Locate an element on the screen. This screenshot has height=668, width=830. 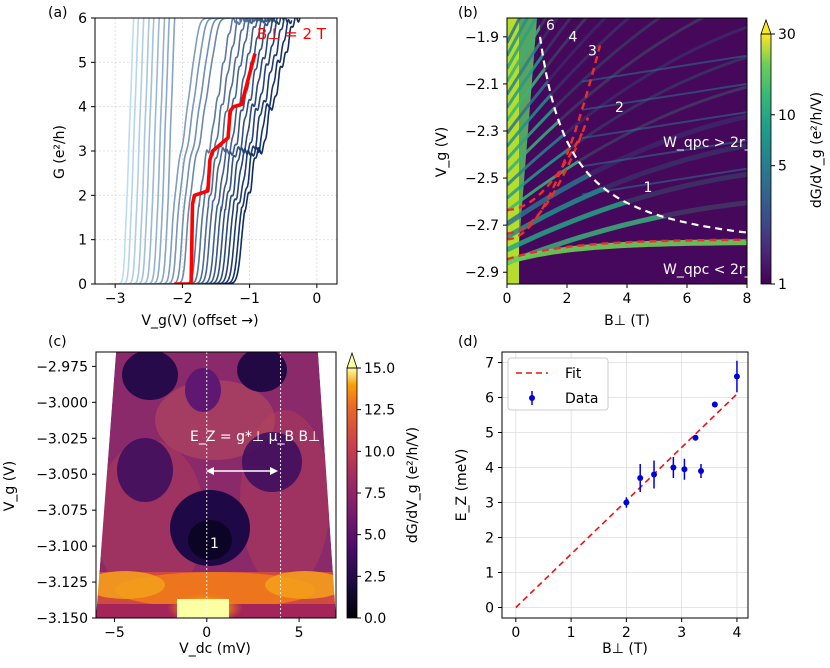
x-tick-label: 5 is located at coordinates (299, 633).